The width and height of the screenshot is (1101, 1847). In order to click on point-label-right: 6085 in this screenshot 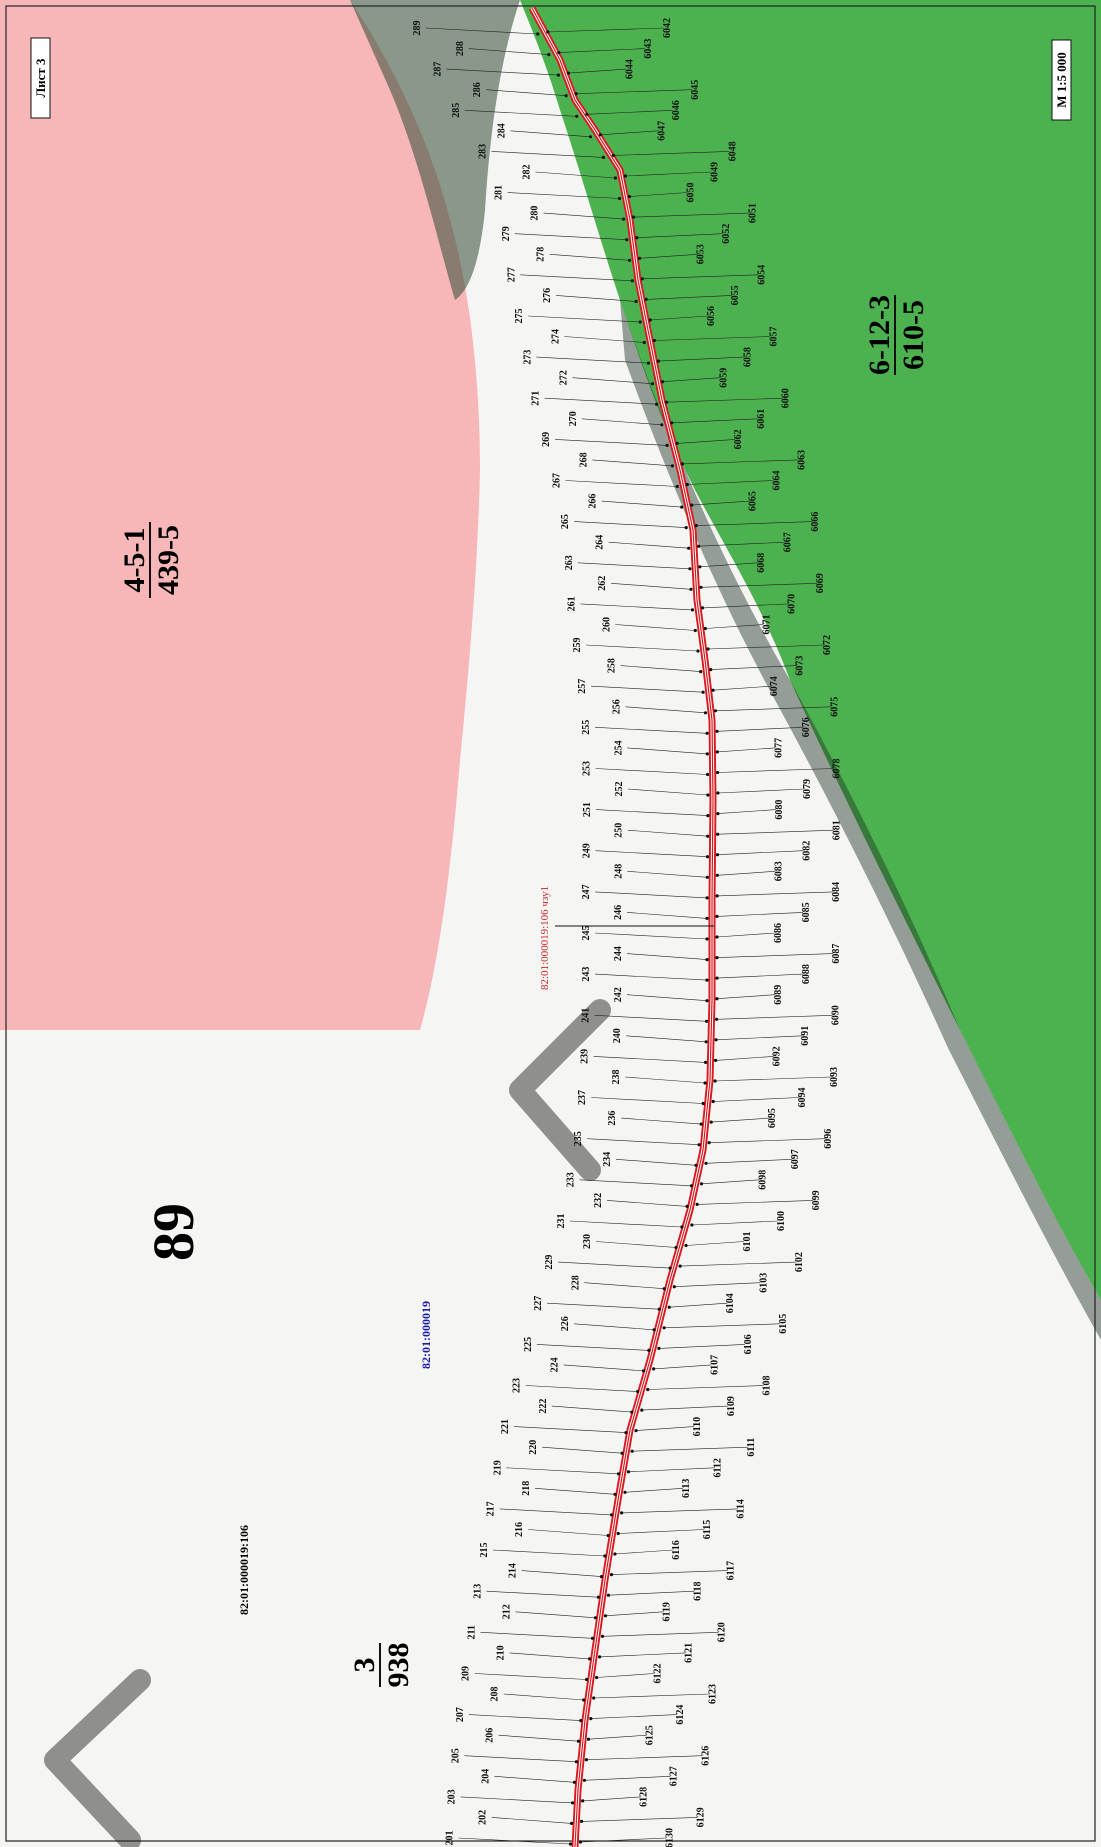, I will do `click(806, 912)`.